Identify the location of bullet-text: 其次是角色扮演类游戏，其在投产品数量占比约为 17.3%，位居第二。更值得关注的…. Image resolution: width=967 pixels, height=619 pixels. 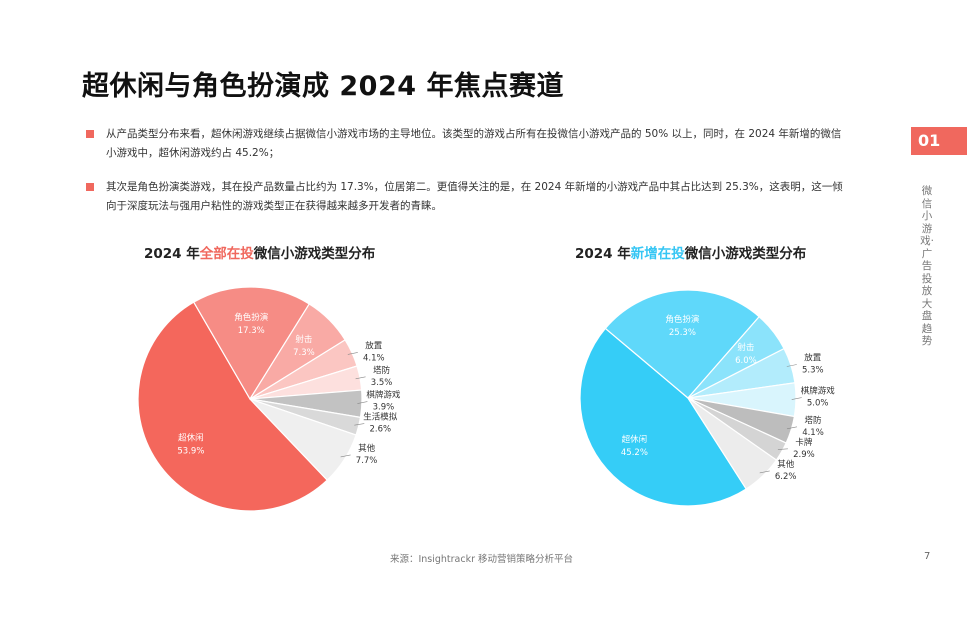
(474, 196).